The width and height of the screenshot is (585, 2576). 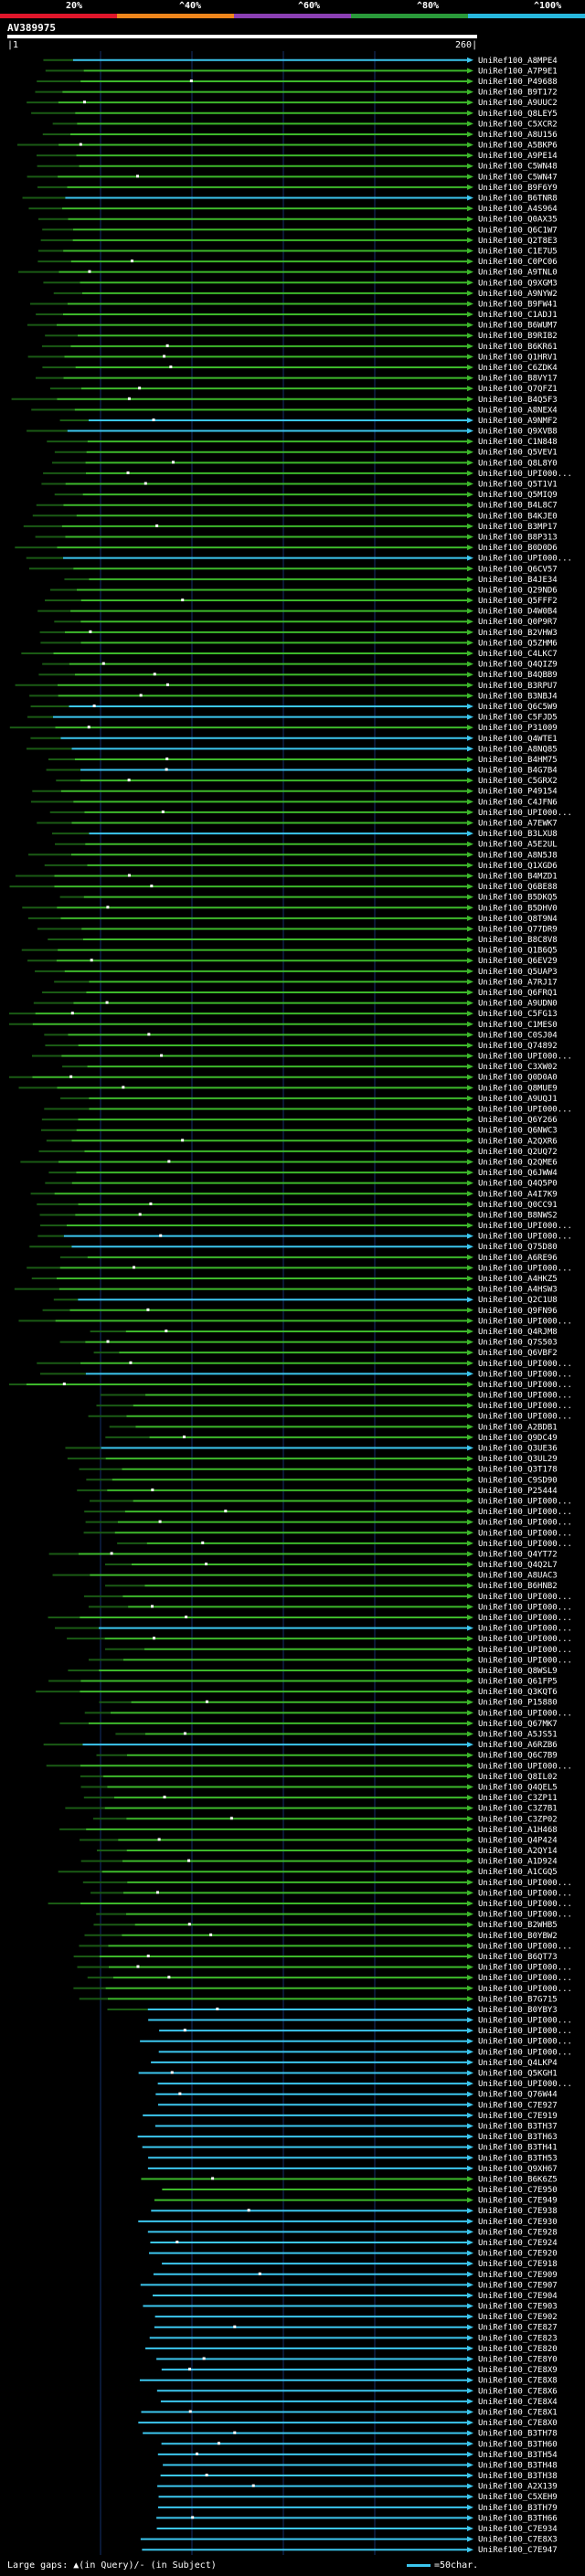 What do you see at coordinates (518, 2285) in the screenshot?
I see `hit-label: UniRef100_C7E907` at bounding box center [518, 2285].